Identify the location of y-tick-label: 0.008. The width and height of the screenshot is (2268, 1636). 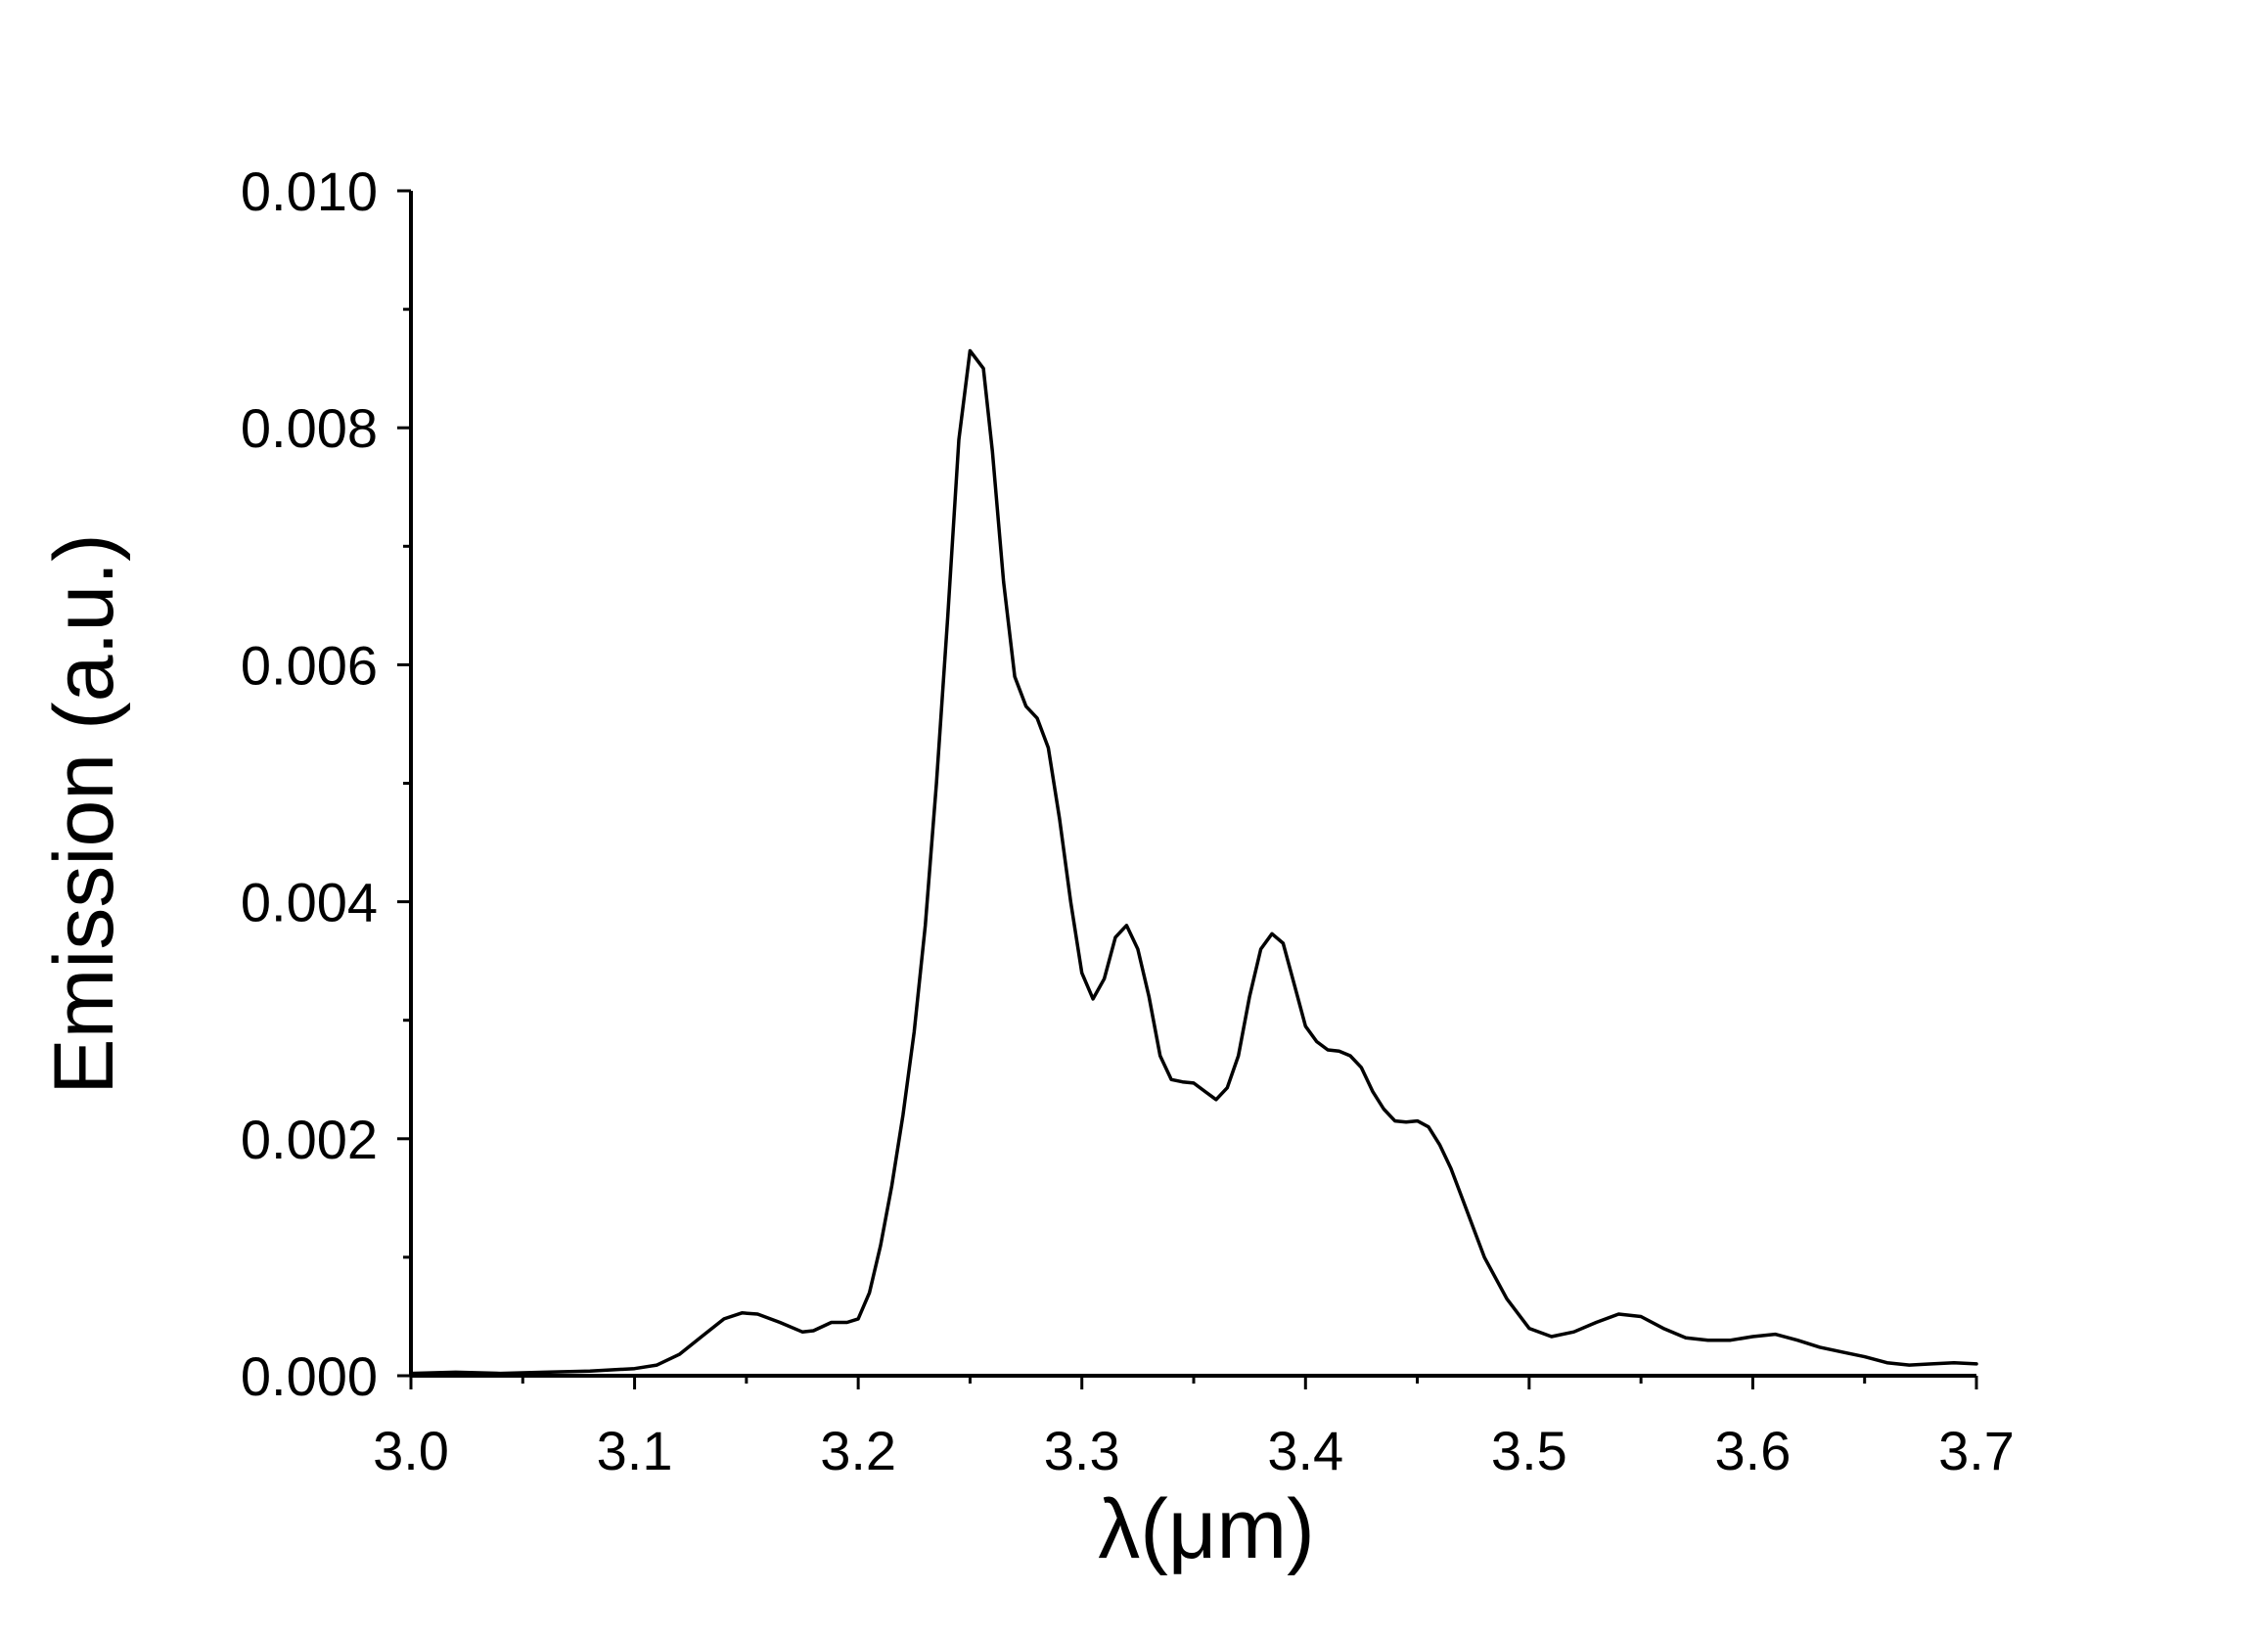
(309, 428).